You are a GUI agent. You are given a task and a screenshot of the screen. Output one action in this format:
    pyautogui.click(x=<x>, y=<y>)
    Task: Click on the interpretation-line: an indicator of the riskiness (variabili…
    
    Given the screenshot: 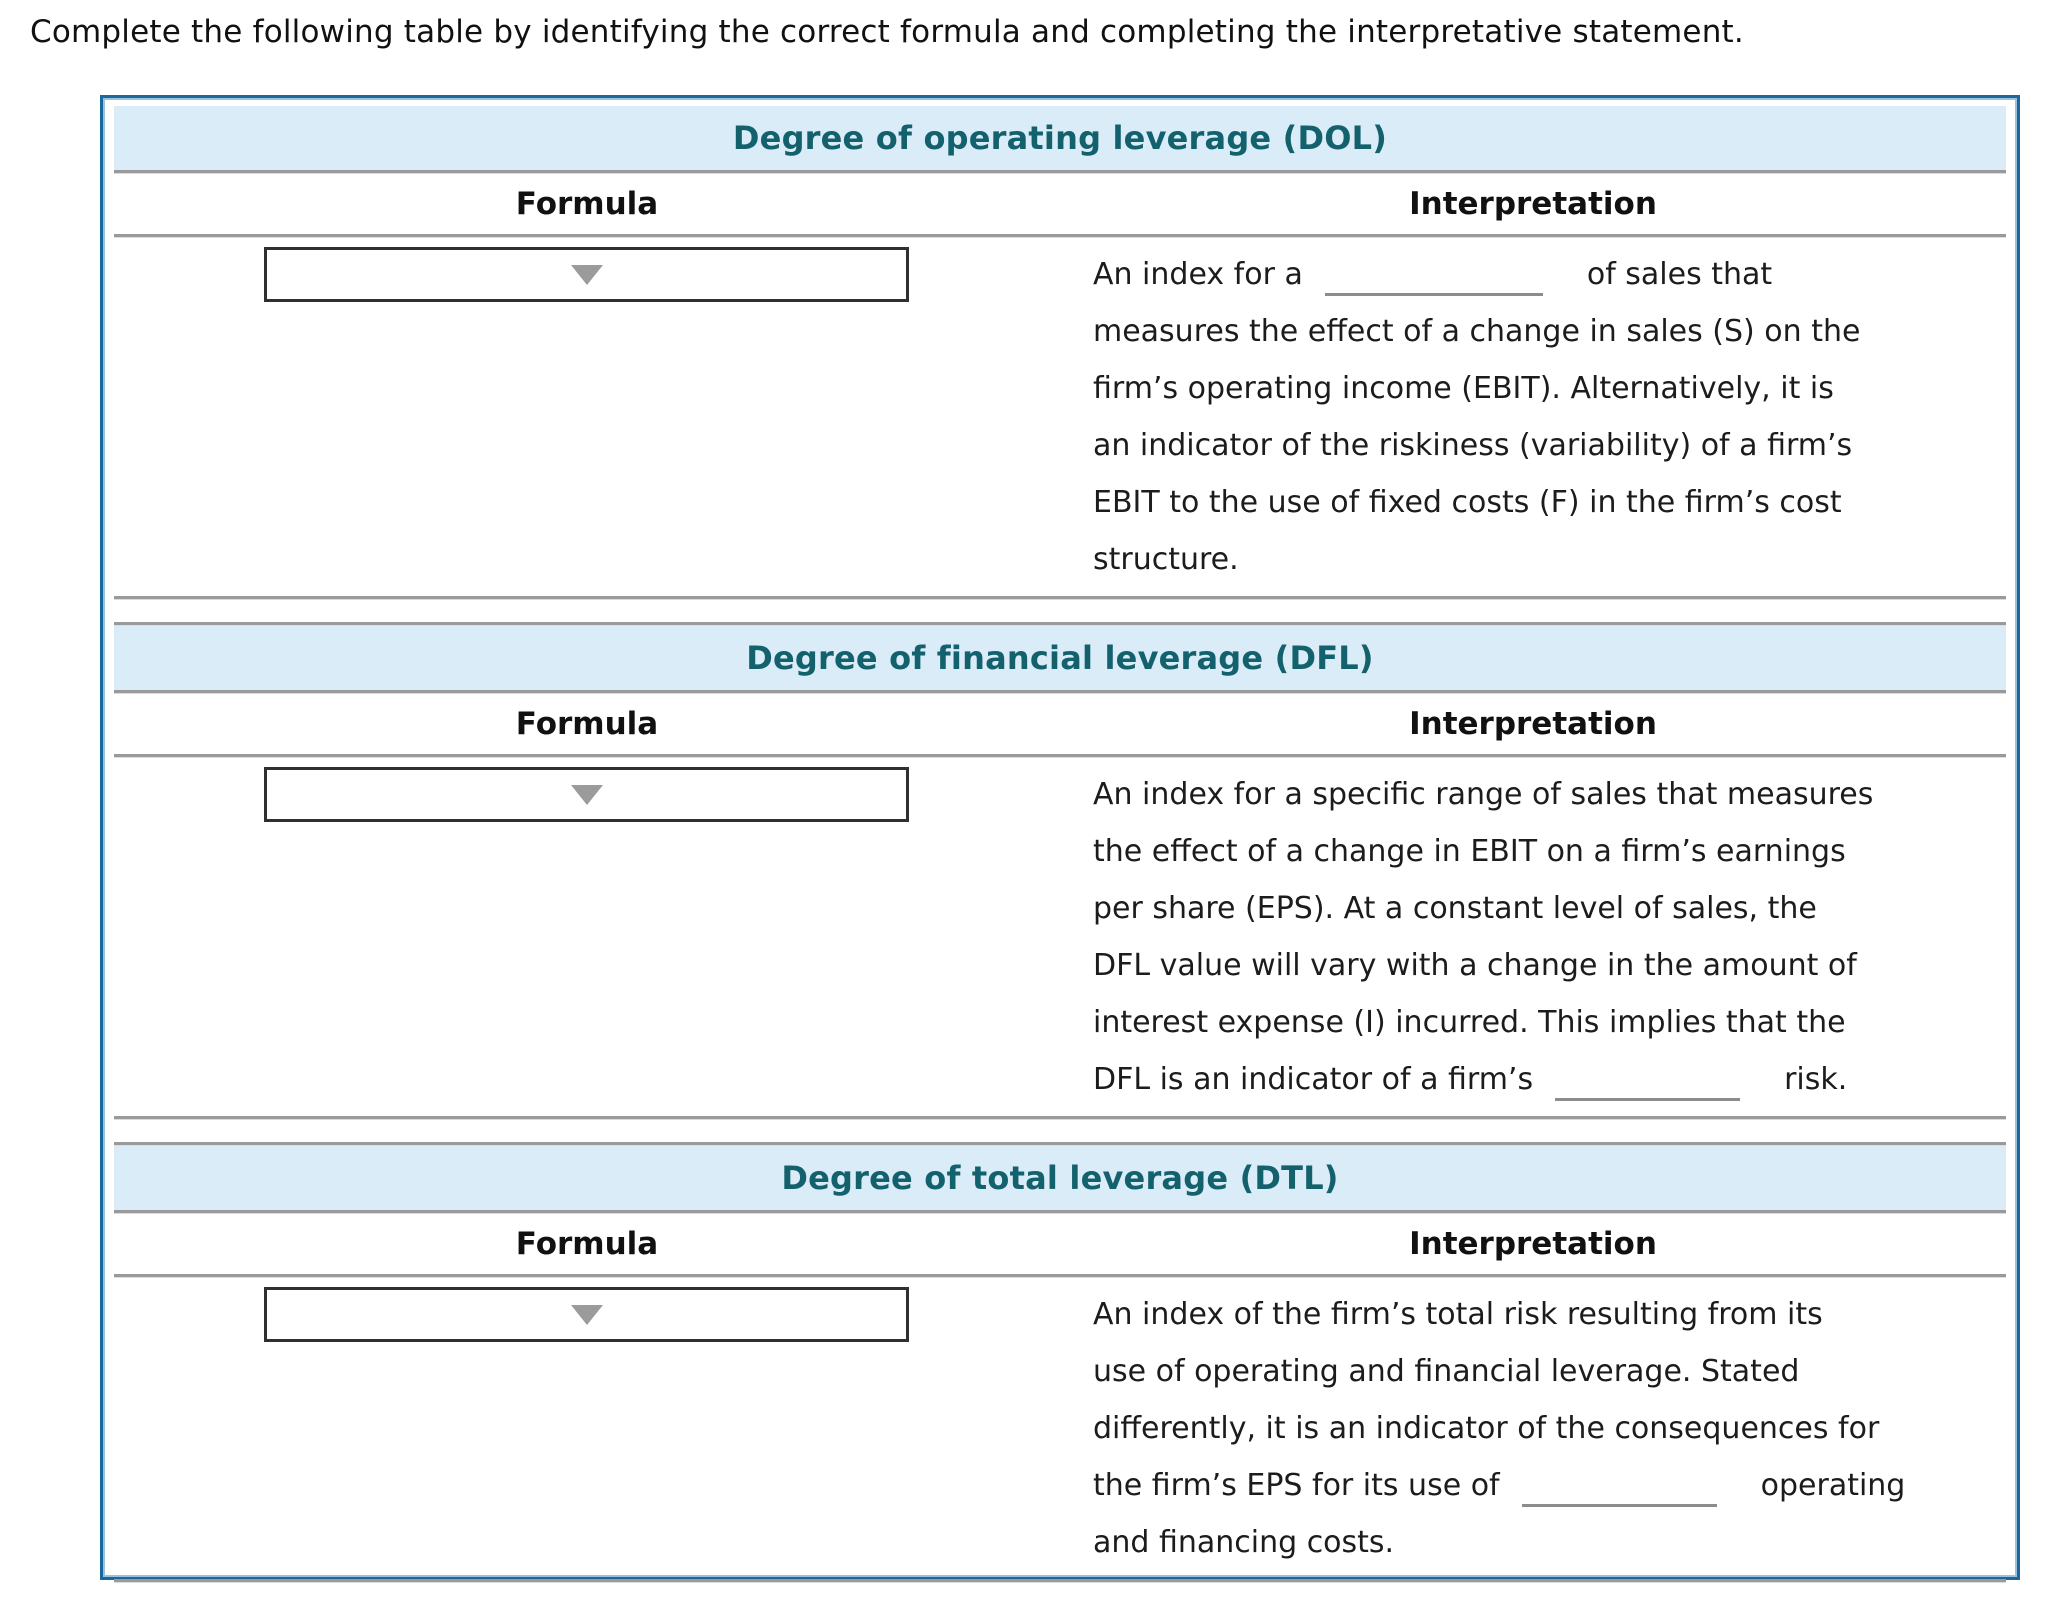 What is the action you would take?
    pyautogui.click(x=1472, y=445)
    